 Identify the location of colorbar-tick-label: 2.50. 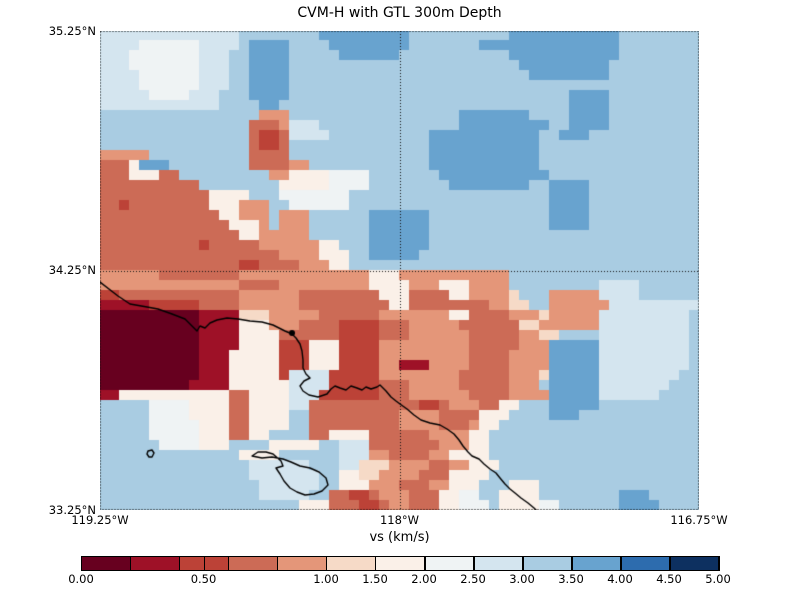
(473, 579).